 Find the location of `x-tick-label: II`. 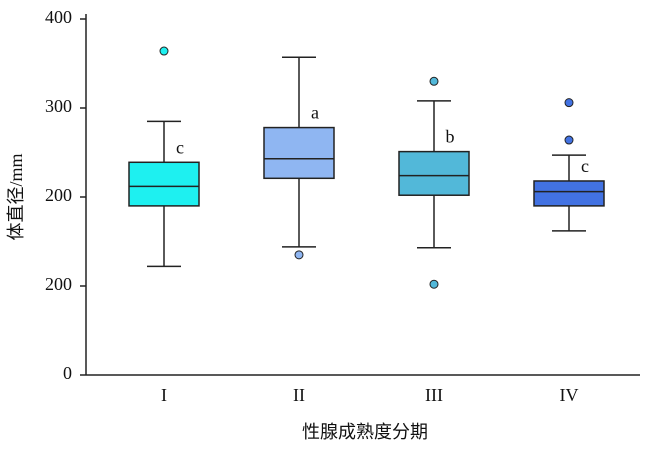

x-tick-label: II is located at coordinates (299, 395).